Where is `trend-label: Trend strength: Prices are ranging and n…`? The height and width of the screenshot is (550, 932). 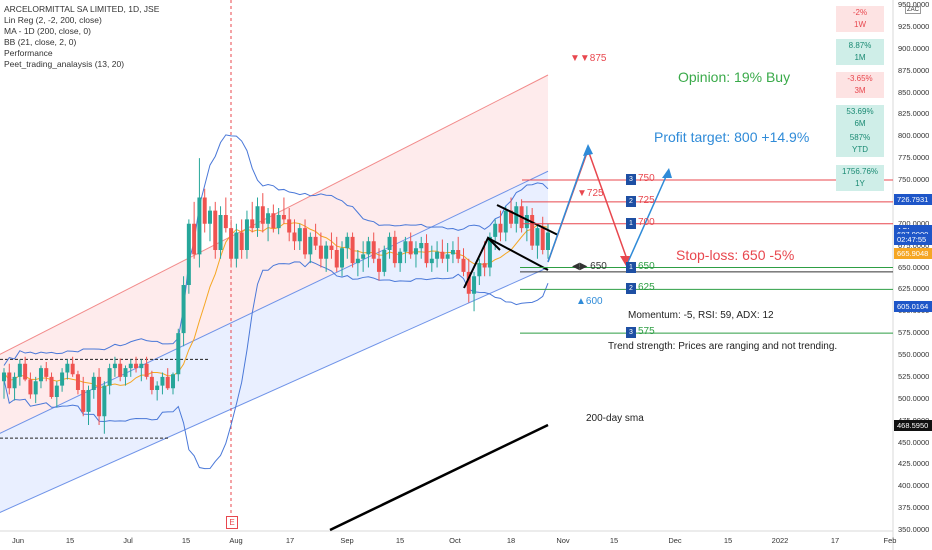
trend-label: Trend strength: Prices are ranging and n… is located at coordinates (723, 346).